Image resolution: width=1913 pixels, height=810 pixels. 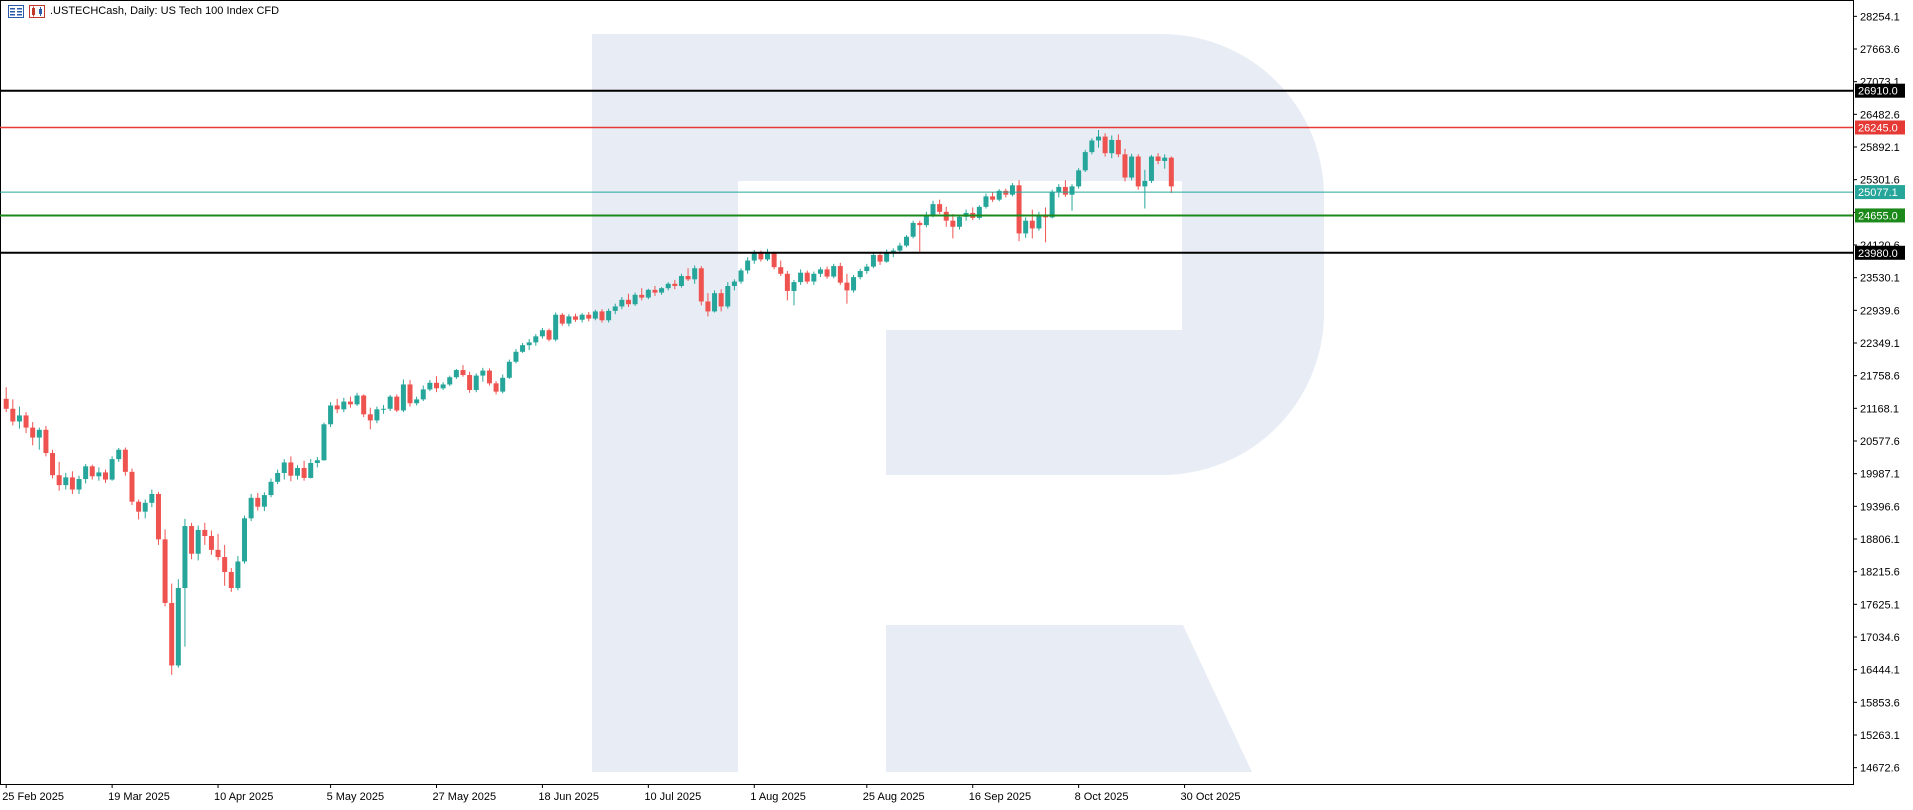 I want to click on current-price-tag, so click(x=1880, y=192).